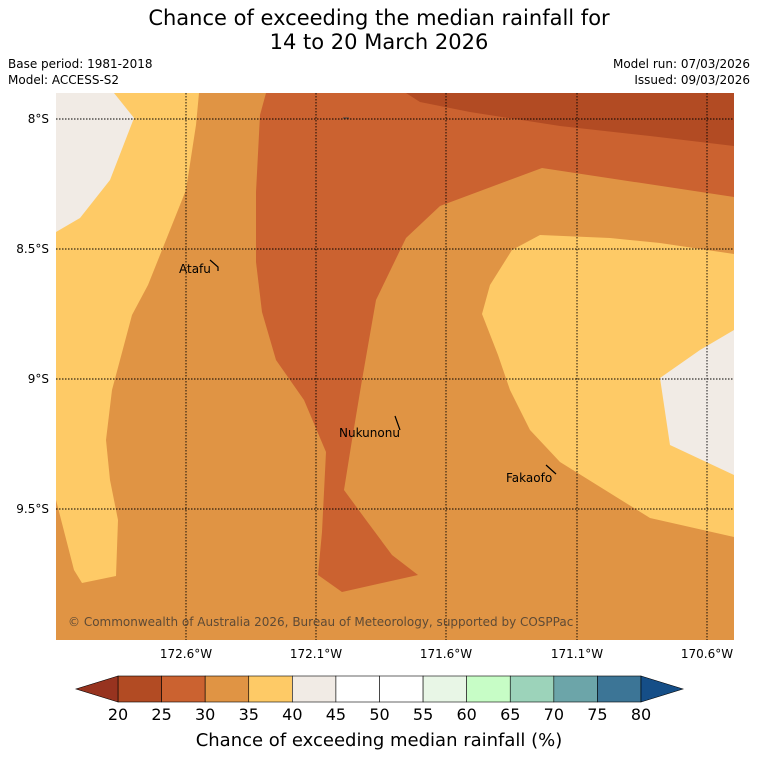 This screenshot has height=781, width=758. I want to click on island-nukunonu-outline, so click(397, 423).